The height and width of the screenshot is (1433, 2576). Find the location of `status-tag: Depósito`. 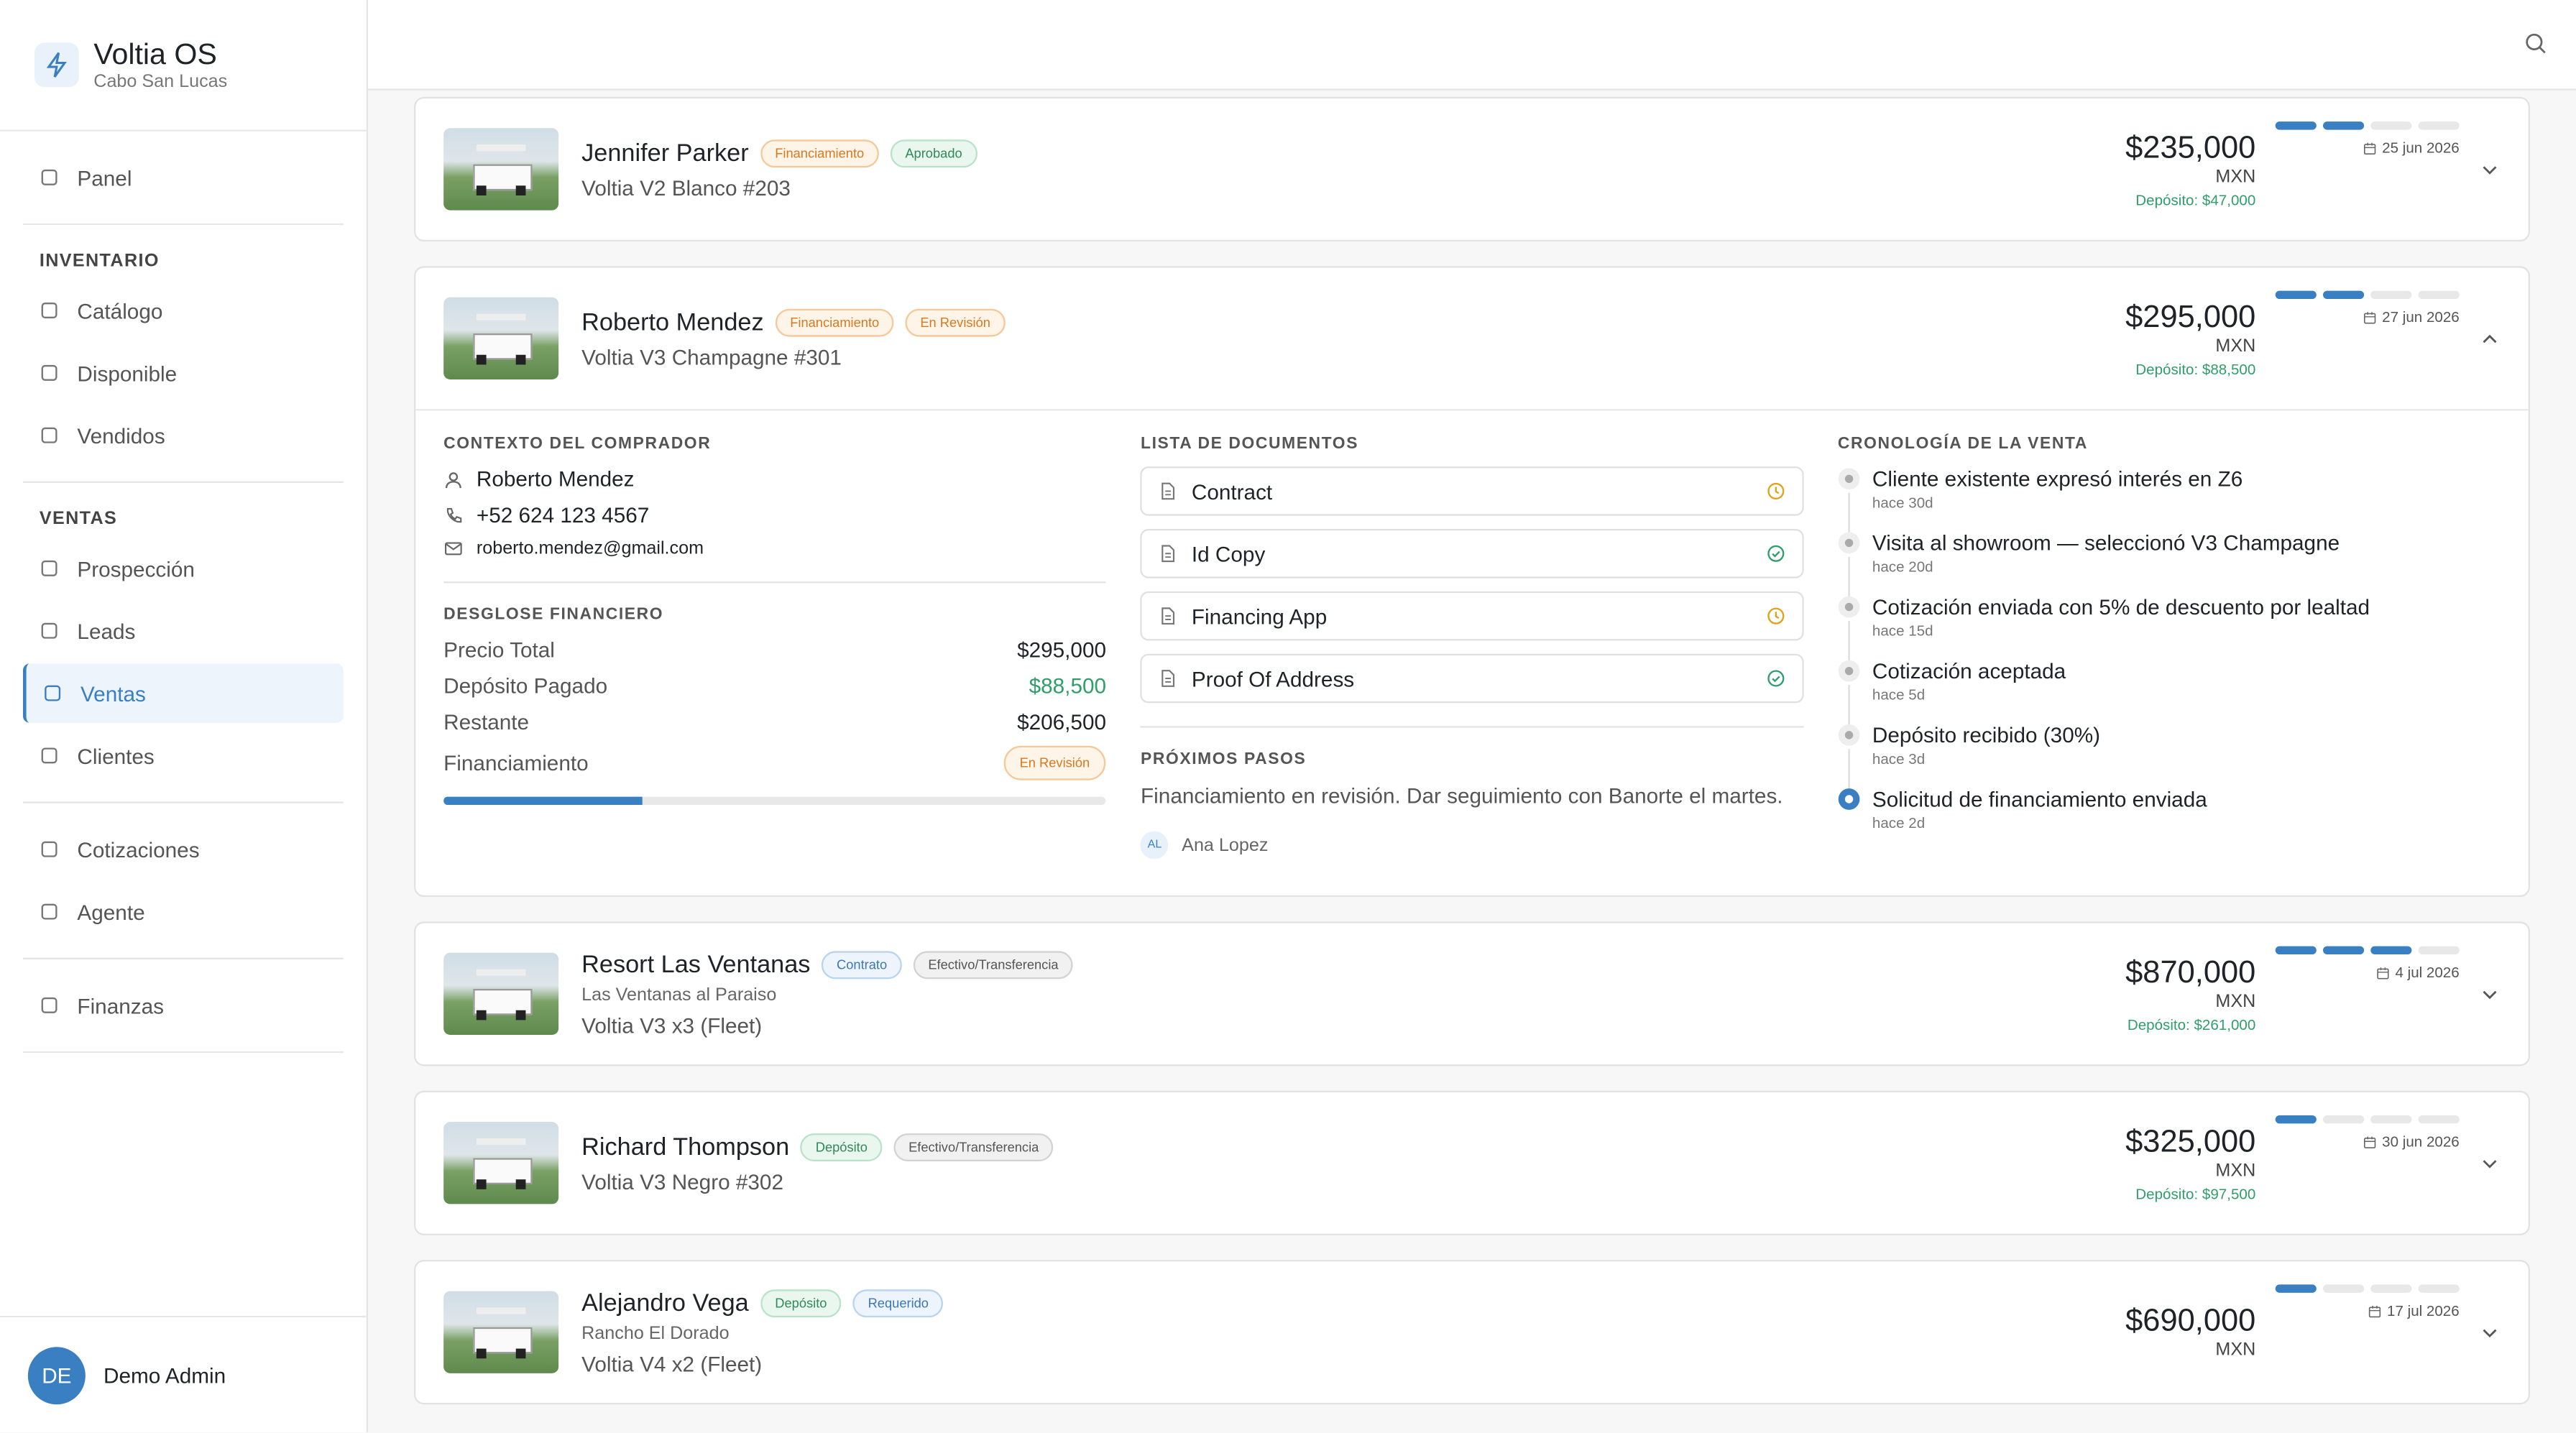

status-tag: Depósito is located at coordinates (801, 1303).